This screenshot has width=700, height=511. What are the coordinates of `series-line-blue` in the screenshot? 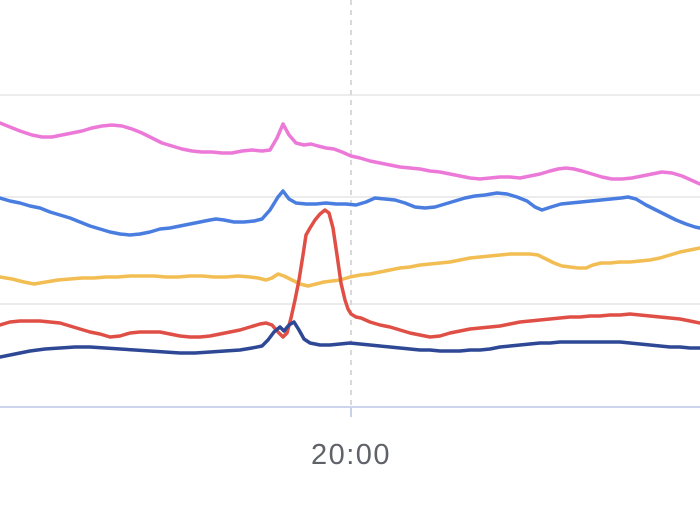 It's located at (350, 213).